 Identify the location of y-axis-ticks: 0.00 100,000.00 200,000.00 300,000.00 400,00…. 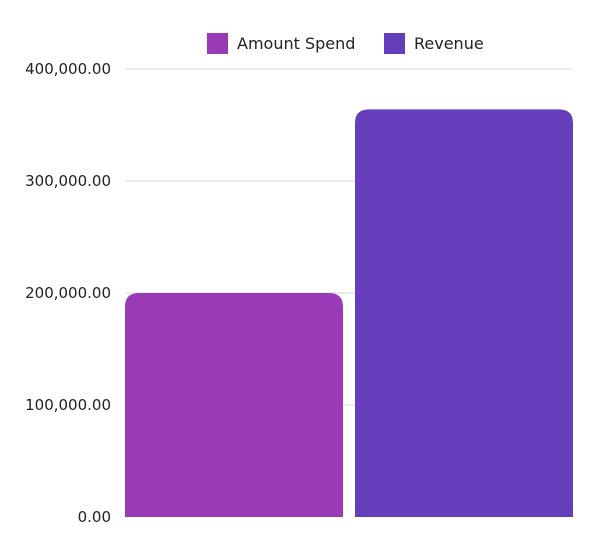
(68, 293).